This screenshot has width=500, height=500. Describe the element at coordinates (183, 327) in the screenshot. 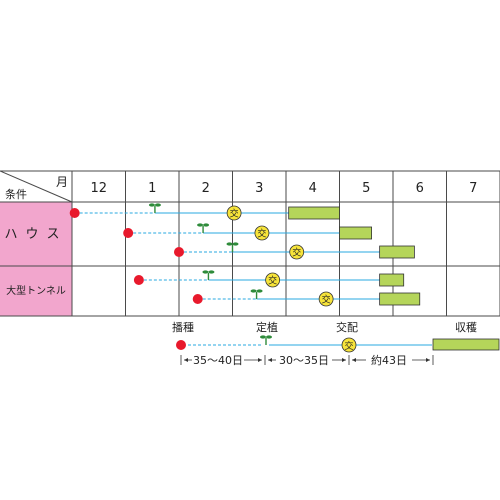

I see `legend-sowing-label: 播種` at that location.